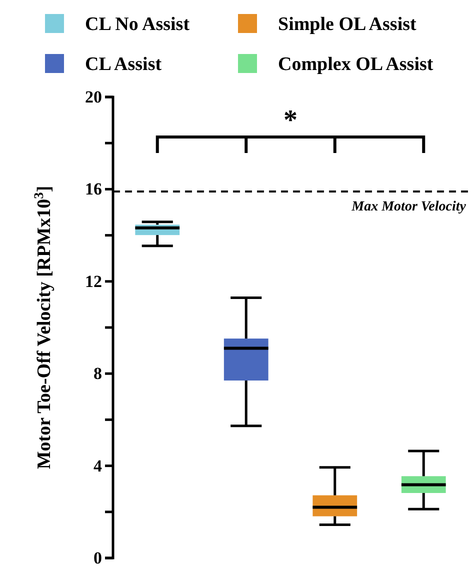 The width and height of the screenshot is (473, 567). Describe the element at coordinates (347, 24) in the screenshot. I see `legend-label: Simple OL Assist` at that location.